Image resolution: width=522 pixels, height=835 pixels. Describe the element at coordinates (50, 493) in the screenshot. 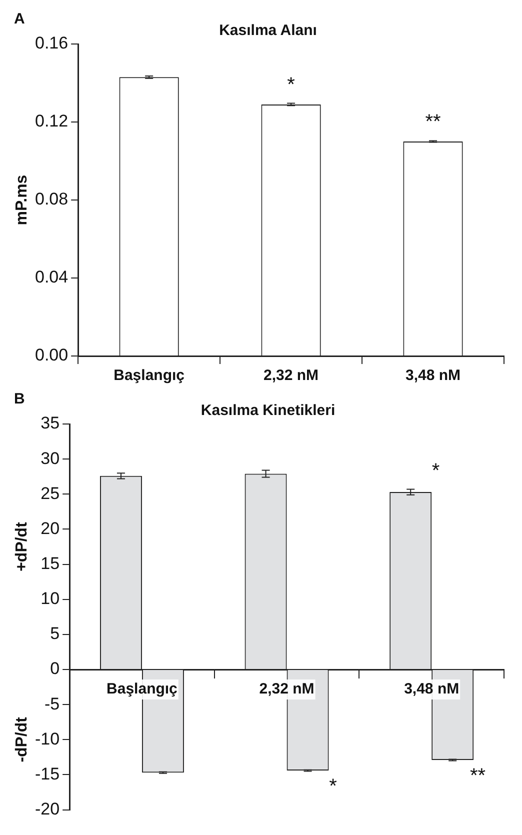

I see `y-tick-label: 25` at that location.